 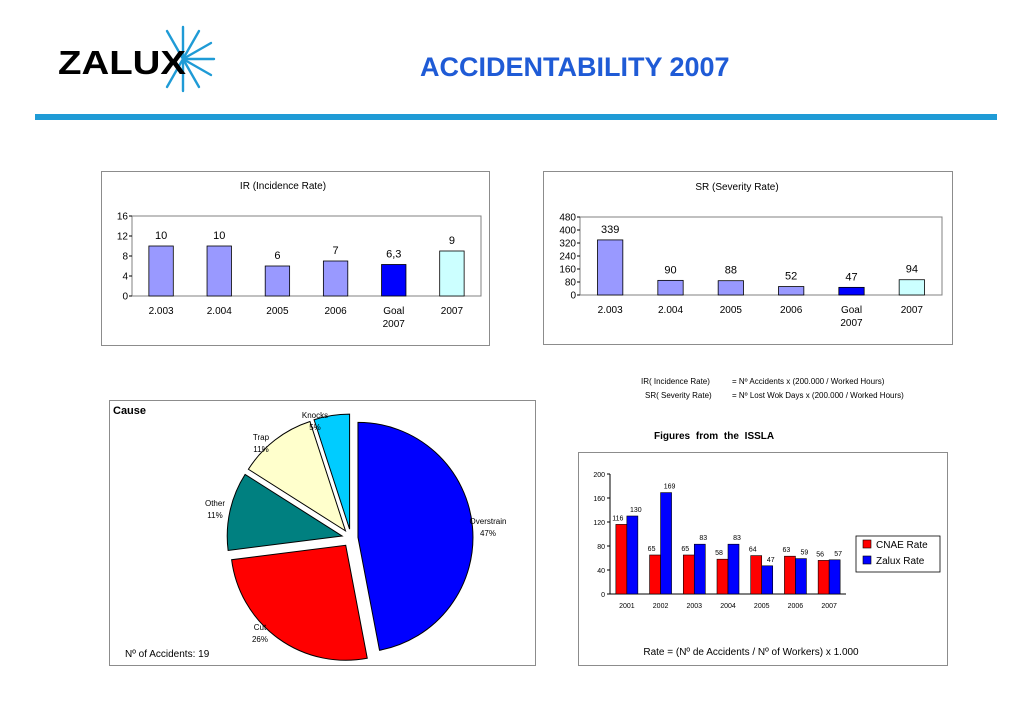 I want to click on logo-starburst-icon, so click(x=190, y=59).